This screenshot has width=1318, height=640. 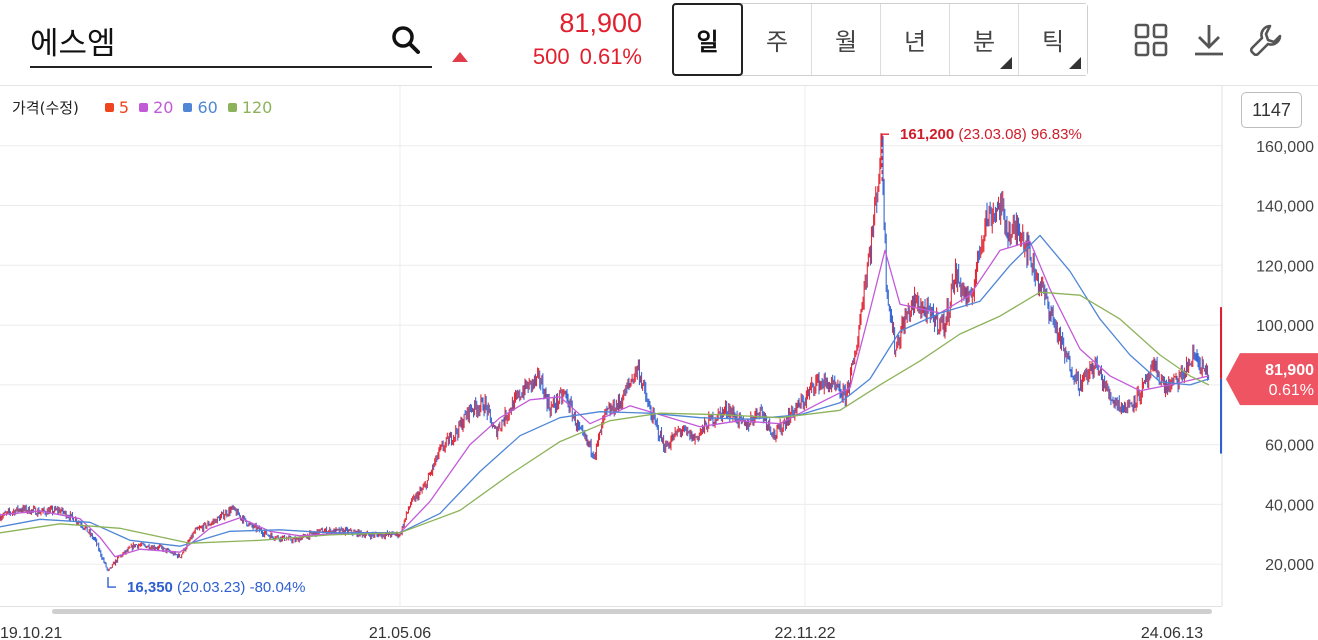 What do you see at coordinates (124, 107) in the screenshot?
I see `legend-item-label: 5` at bounding box center [124, 107].